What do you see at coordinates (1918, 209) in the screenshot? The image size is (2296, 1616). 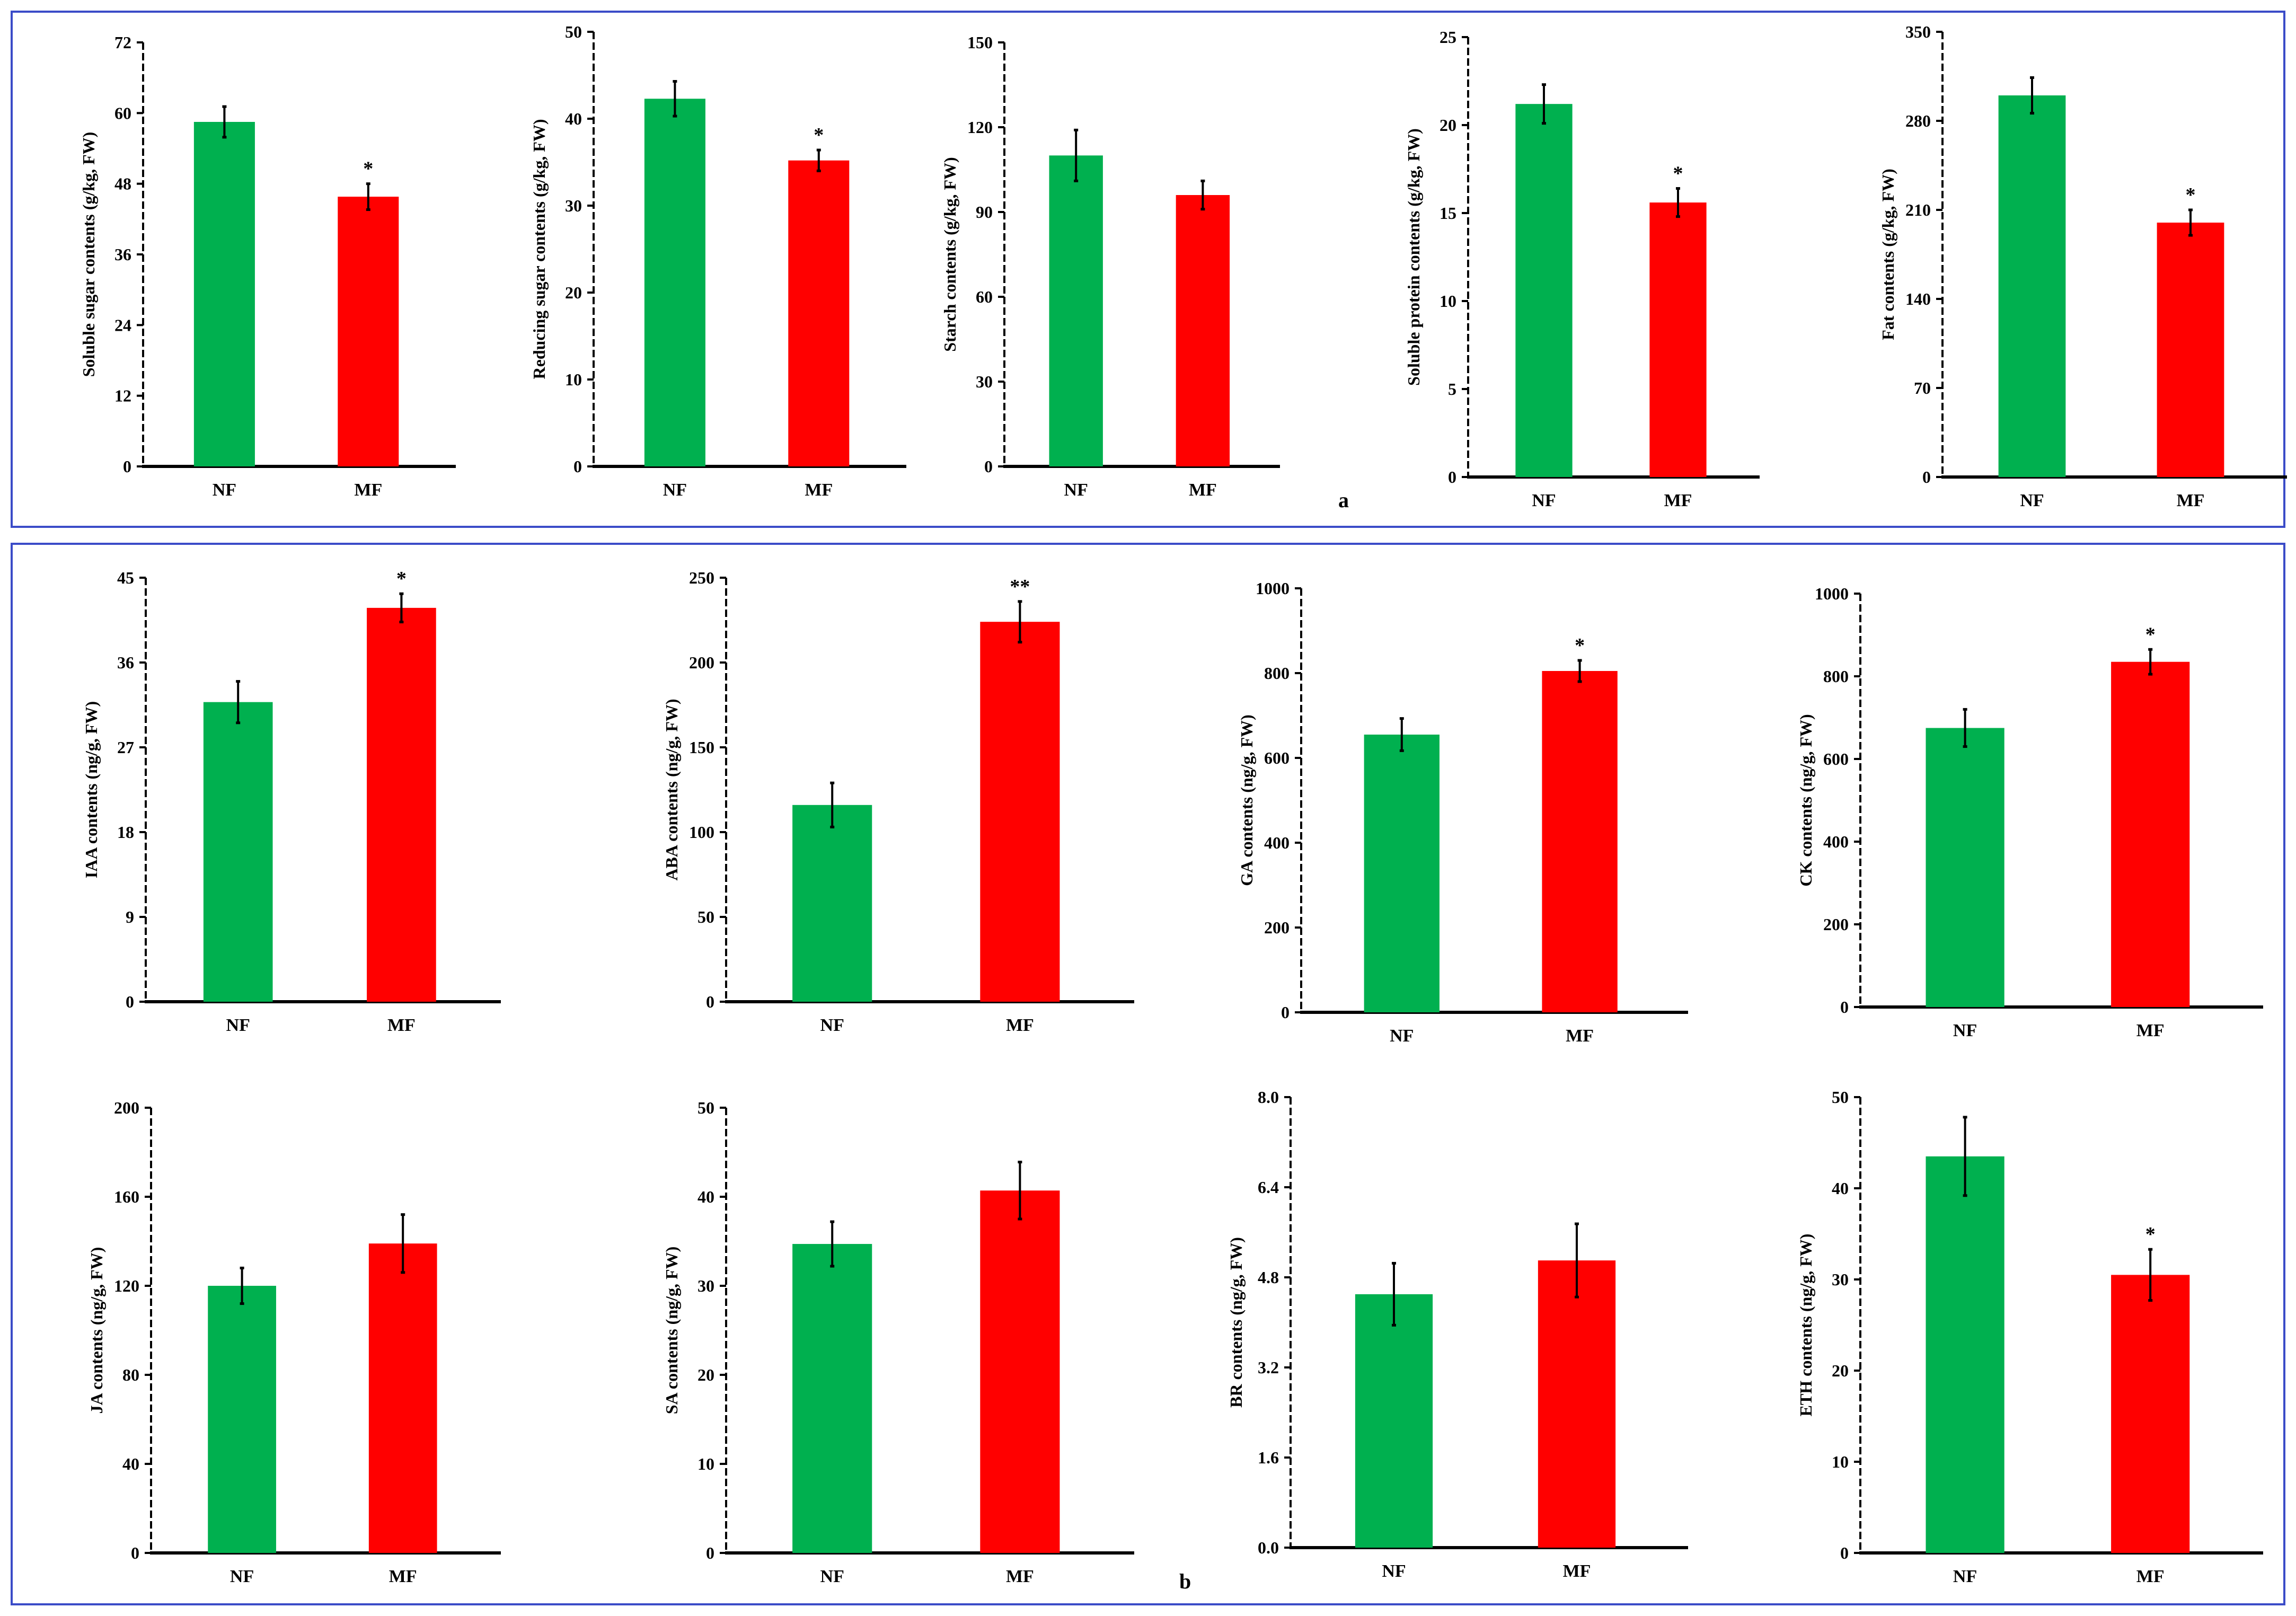 I see `y-tick-label: 210` at bounding box center [1918, 209].